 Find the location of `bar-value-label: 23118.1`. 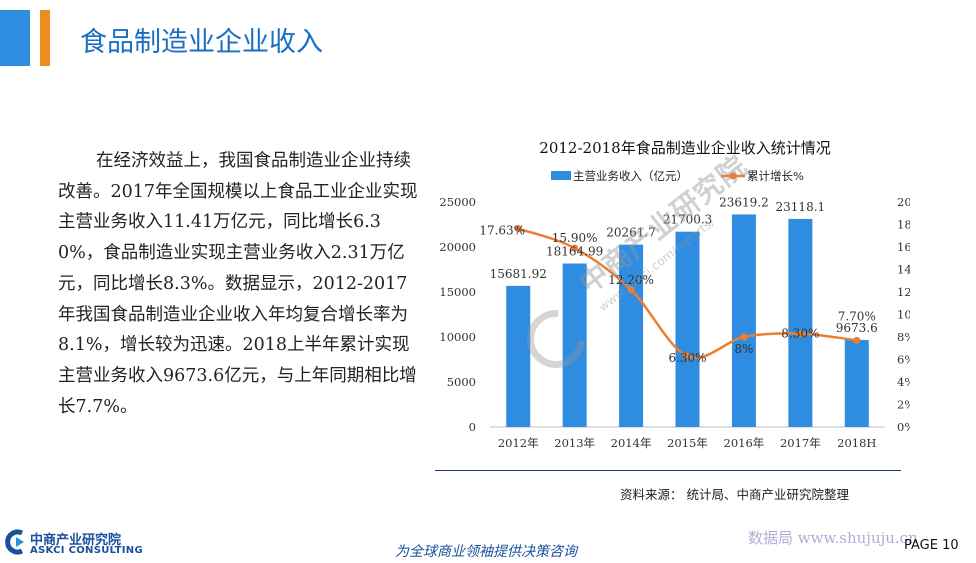

bar-value-label: 23118.1 is located at coordinates (801, 207).